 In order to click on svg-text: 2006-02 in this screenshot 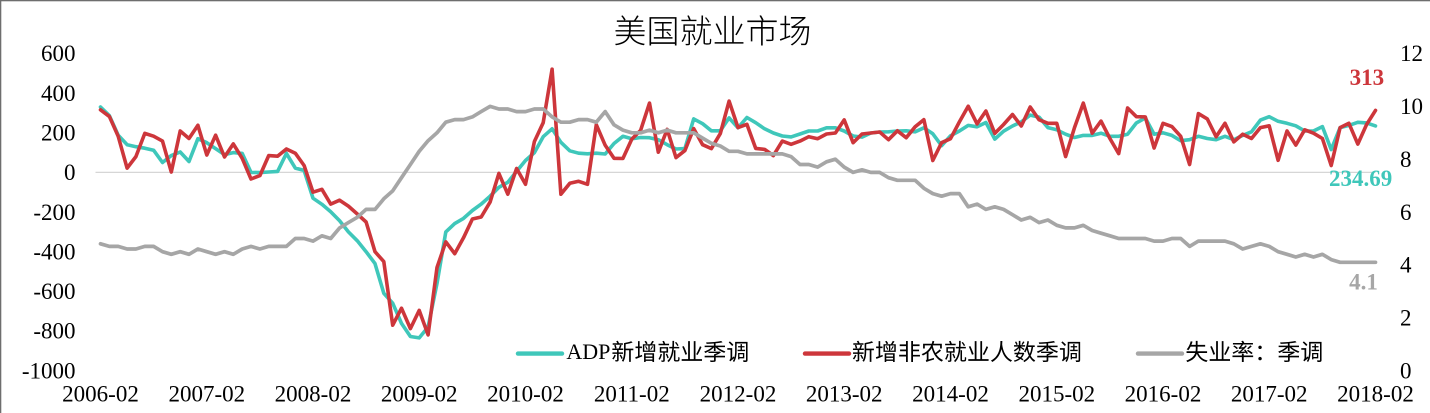, I will do `click(100, 394)`.